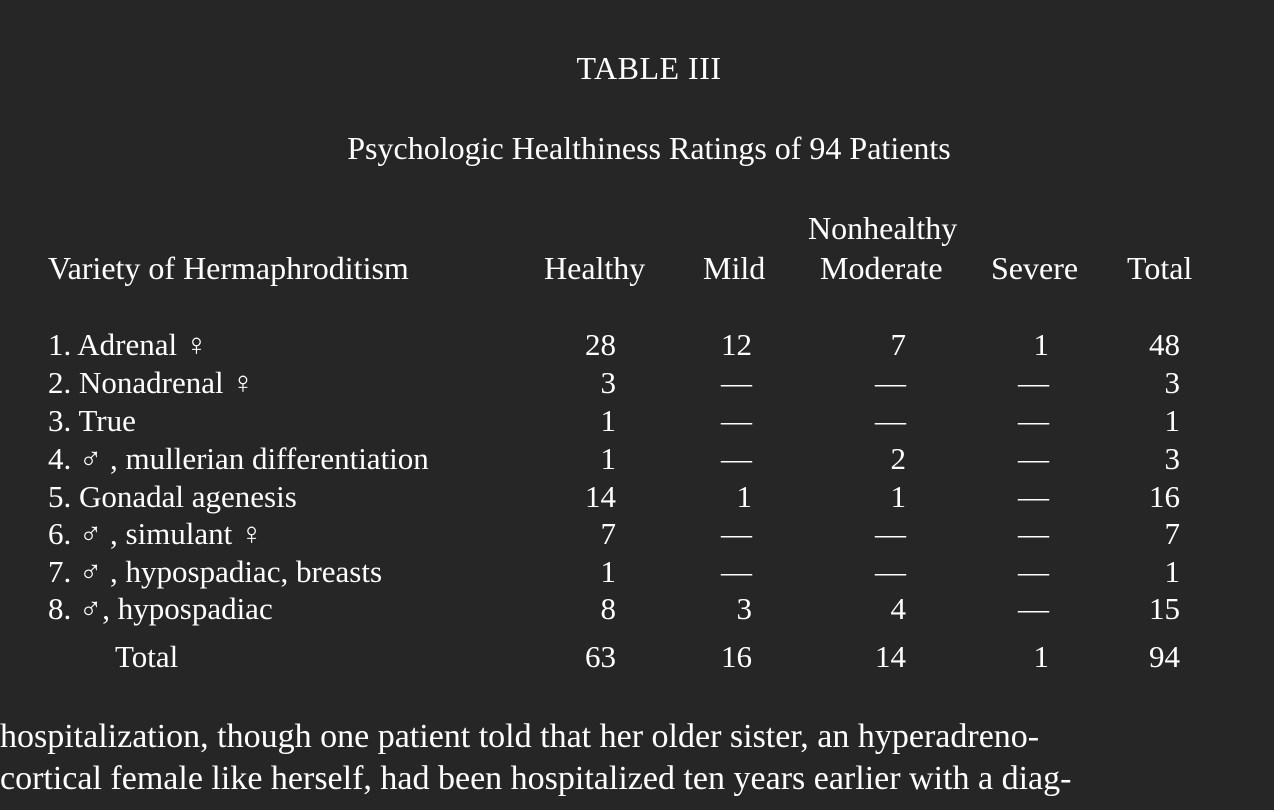 The image size is (1274, 810). Describe the element at coordinates (1035, 268) in the screenshot. I see `header-severe: Severe` at that location.